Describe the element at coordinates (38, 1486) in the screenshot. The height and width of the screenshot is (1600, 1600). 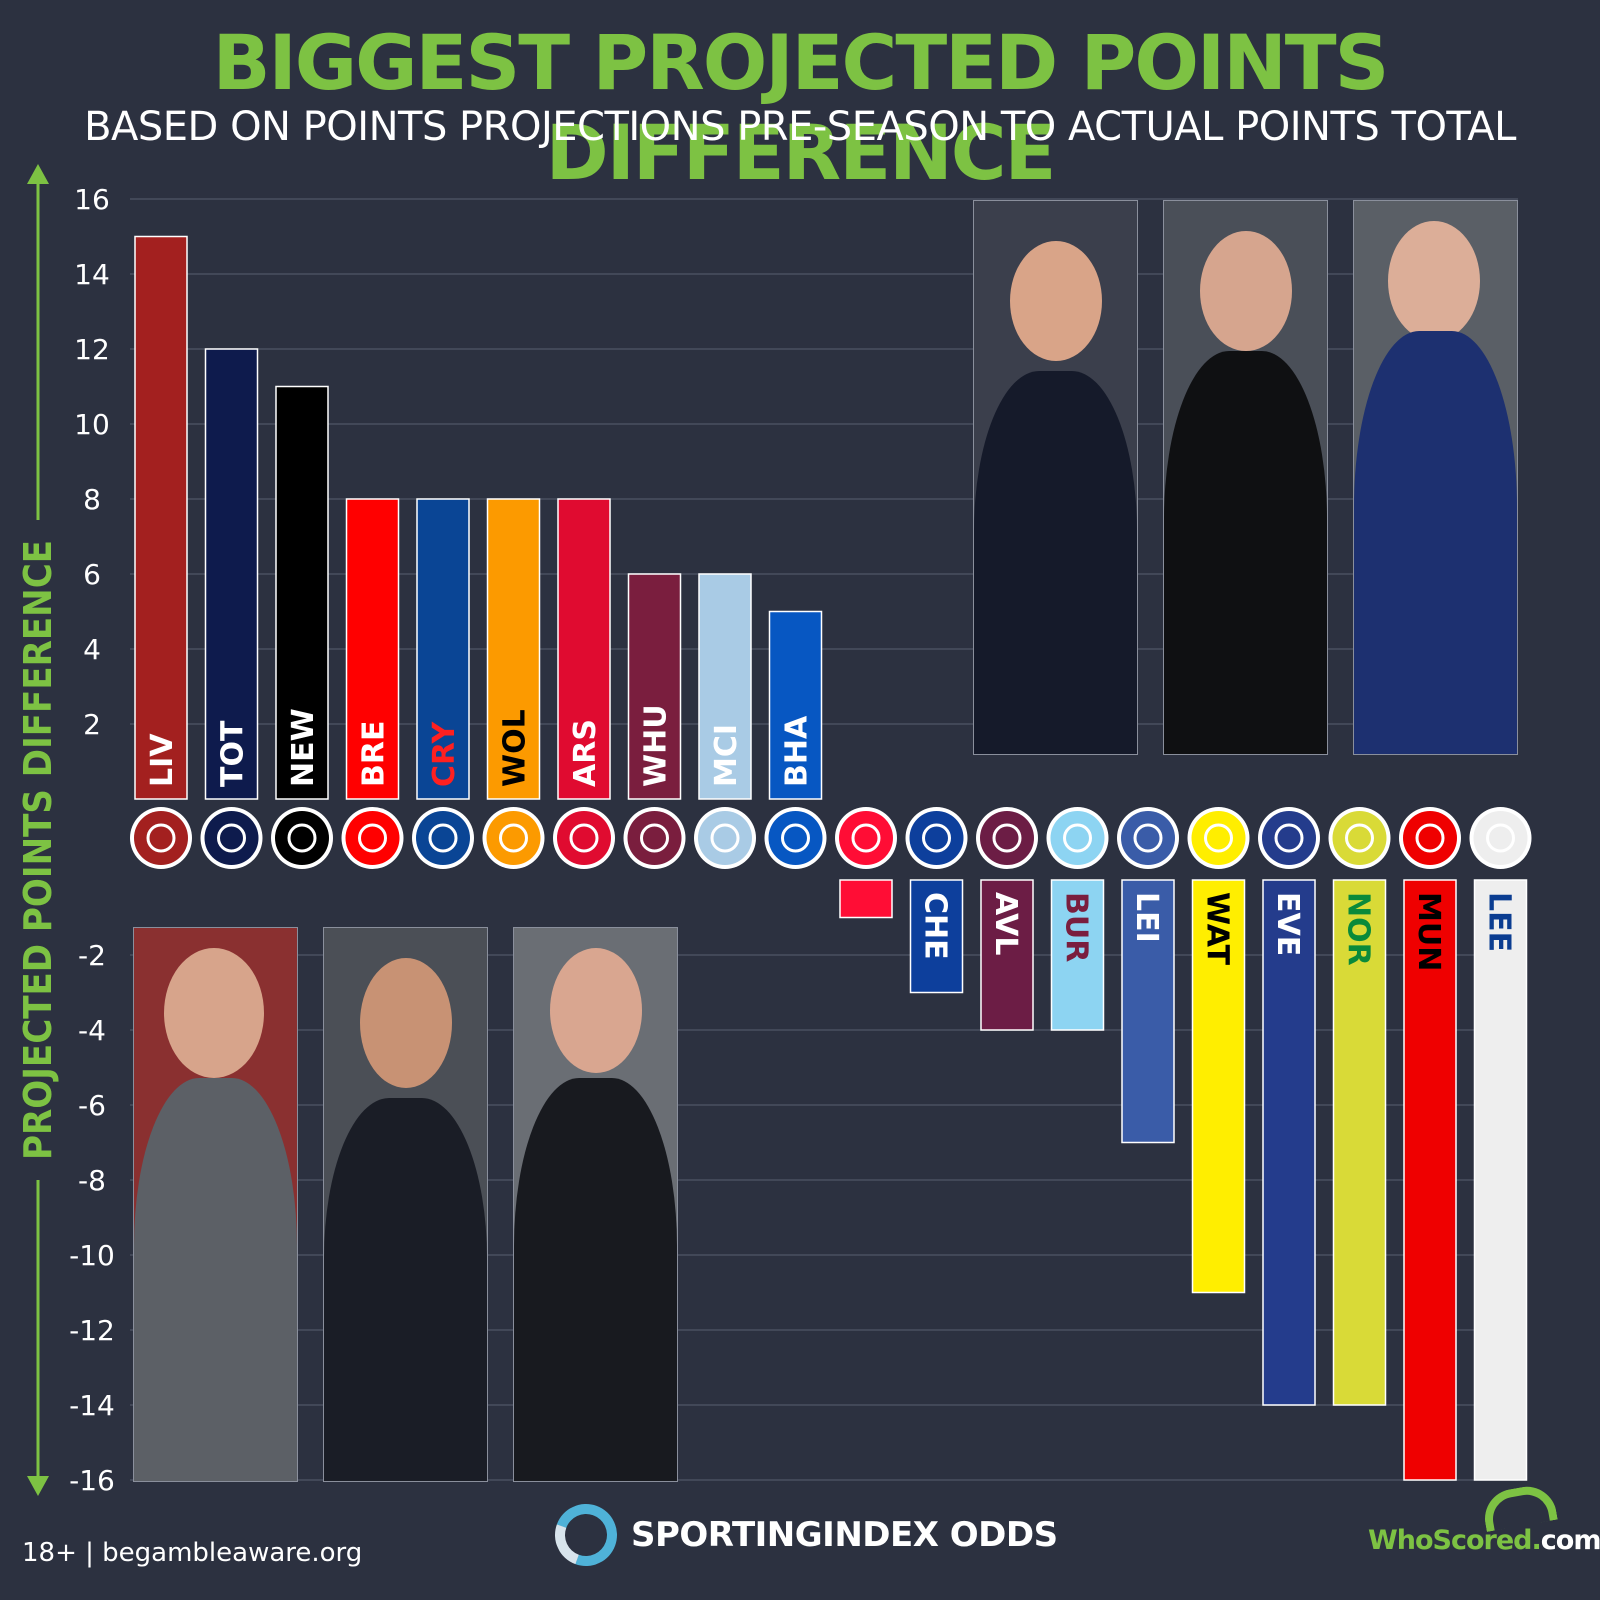
I see `arrow-down-icon` at that location.